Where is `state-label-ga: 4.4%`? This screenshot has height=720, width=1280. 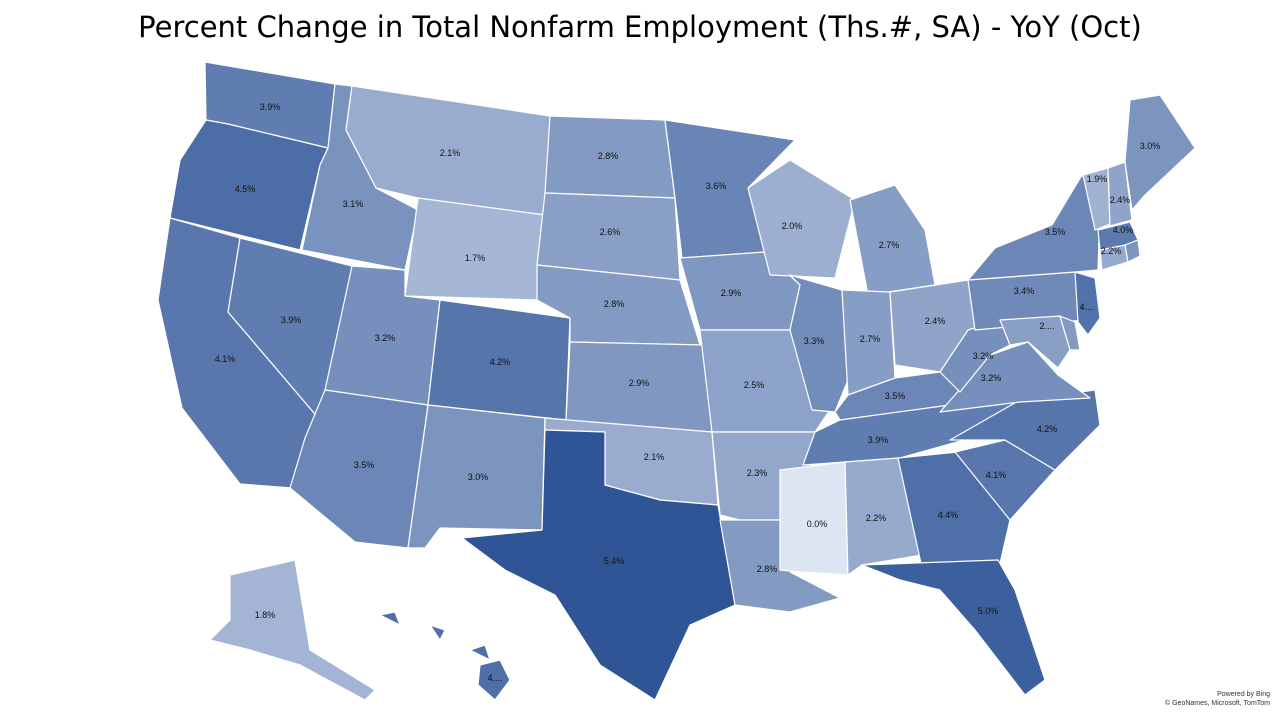 state-label-ga: 4.4% is located at coordinates (948, 515).